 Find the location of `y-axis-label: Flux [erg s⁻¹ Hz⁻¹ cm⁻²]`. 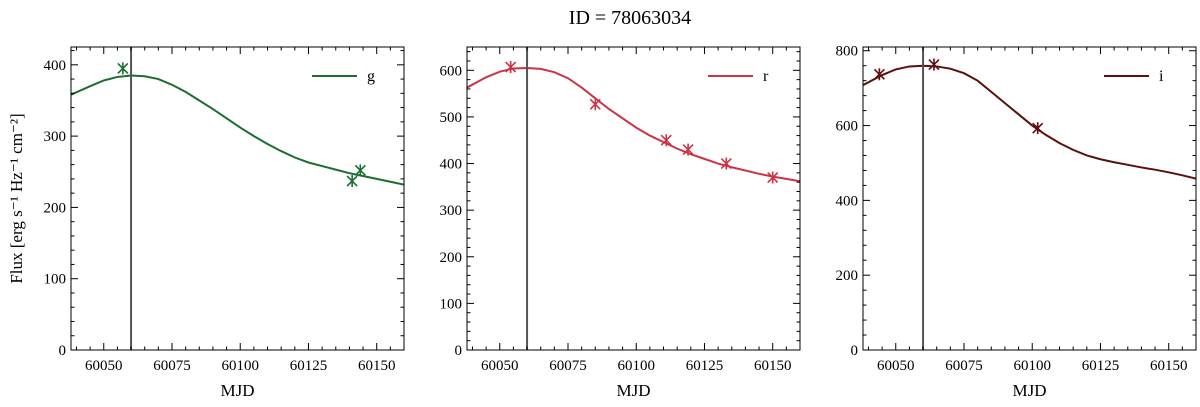

y-axis-label: Flux [erg s⁻¹ Hz⁻¹ cm⁻²] is located at coordinates (16, 198).